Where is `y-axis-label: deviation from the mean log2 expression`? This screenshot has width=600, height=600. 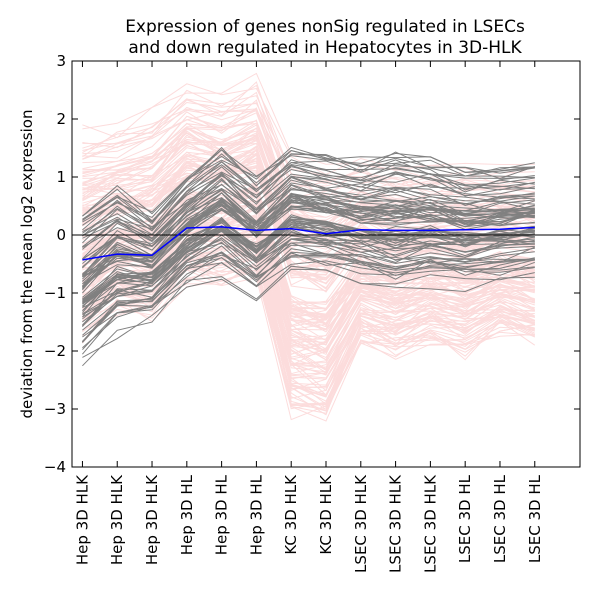 y-axis-label: deviation from the mean log2 expression is located at coordinates (27, 264).